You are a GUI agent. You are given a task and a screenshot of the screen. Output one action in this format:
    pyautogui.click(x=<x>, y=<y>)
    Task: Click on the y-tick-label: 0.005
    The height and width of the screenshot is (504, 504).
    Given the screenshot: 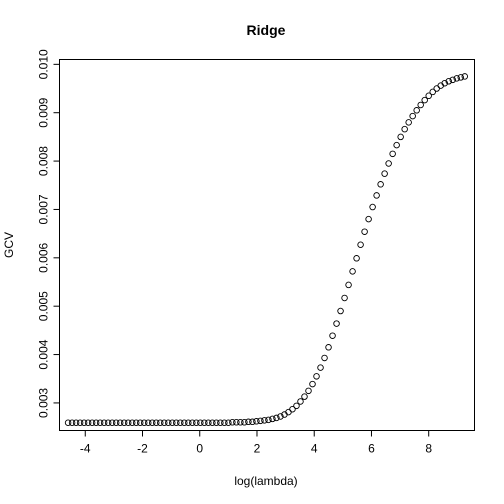 What is the action you would take?
    pyautogui.click(x=44, y=306)
    